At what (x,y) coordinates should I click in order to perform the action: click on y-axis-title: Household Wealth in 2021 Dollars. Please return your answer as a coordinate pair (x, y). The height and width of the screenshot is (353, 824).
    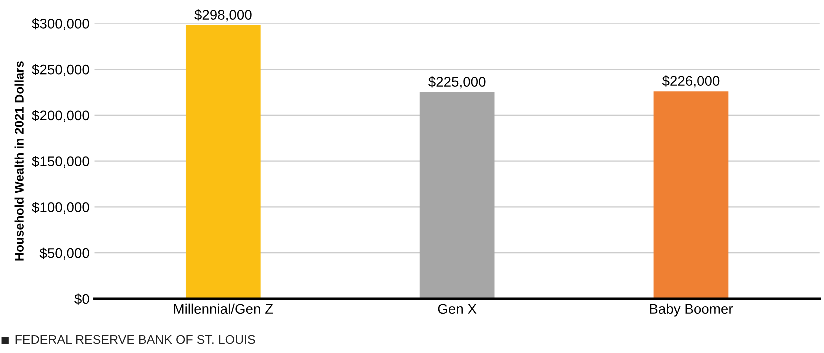
    Looking at the image, I should click on (19, 161).